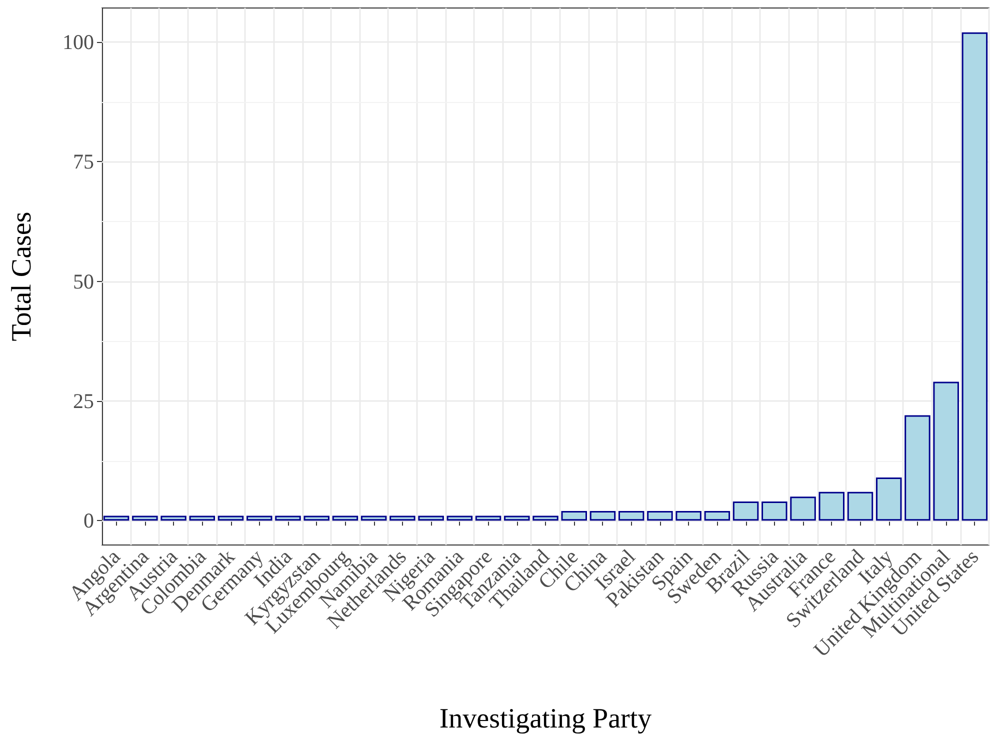 The width and height of the screenshot is (991, 740). Describe the element at coordinates (545, 719) in the screenshot. I see `x-axis-title: Investigating Party` at that location.